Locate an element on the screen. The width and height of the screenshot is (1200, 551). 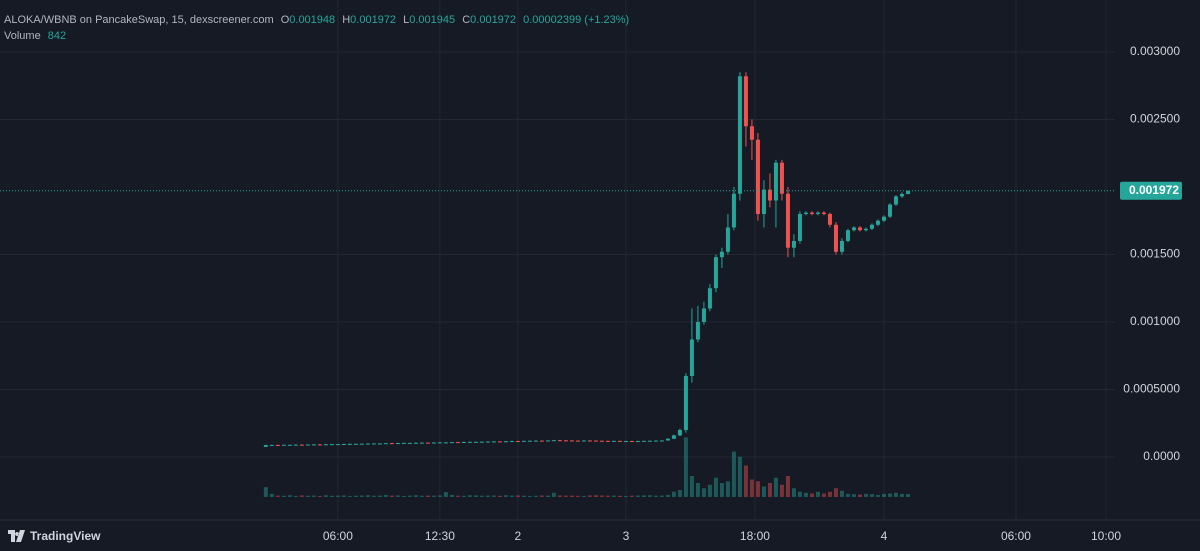
last-price-label: 0.001972 is located at coordinates (1154, 190).